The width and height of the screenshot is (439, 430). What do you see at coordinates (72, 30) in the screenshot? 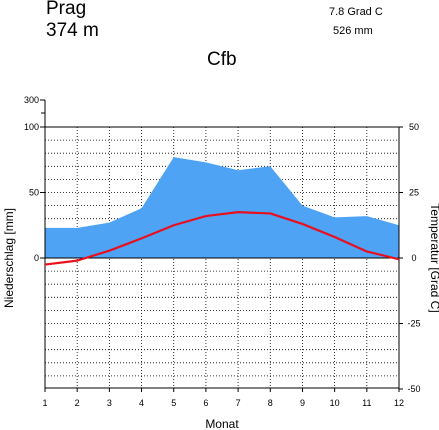
I see `station-altitude: 374 m` at bounding box center [72, 30].